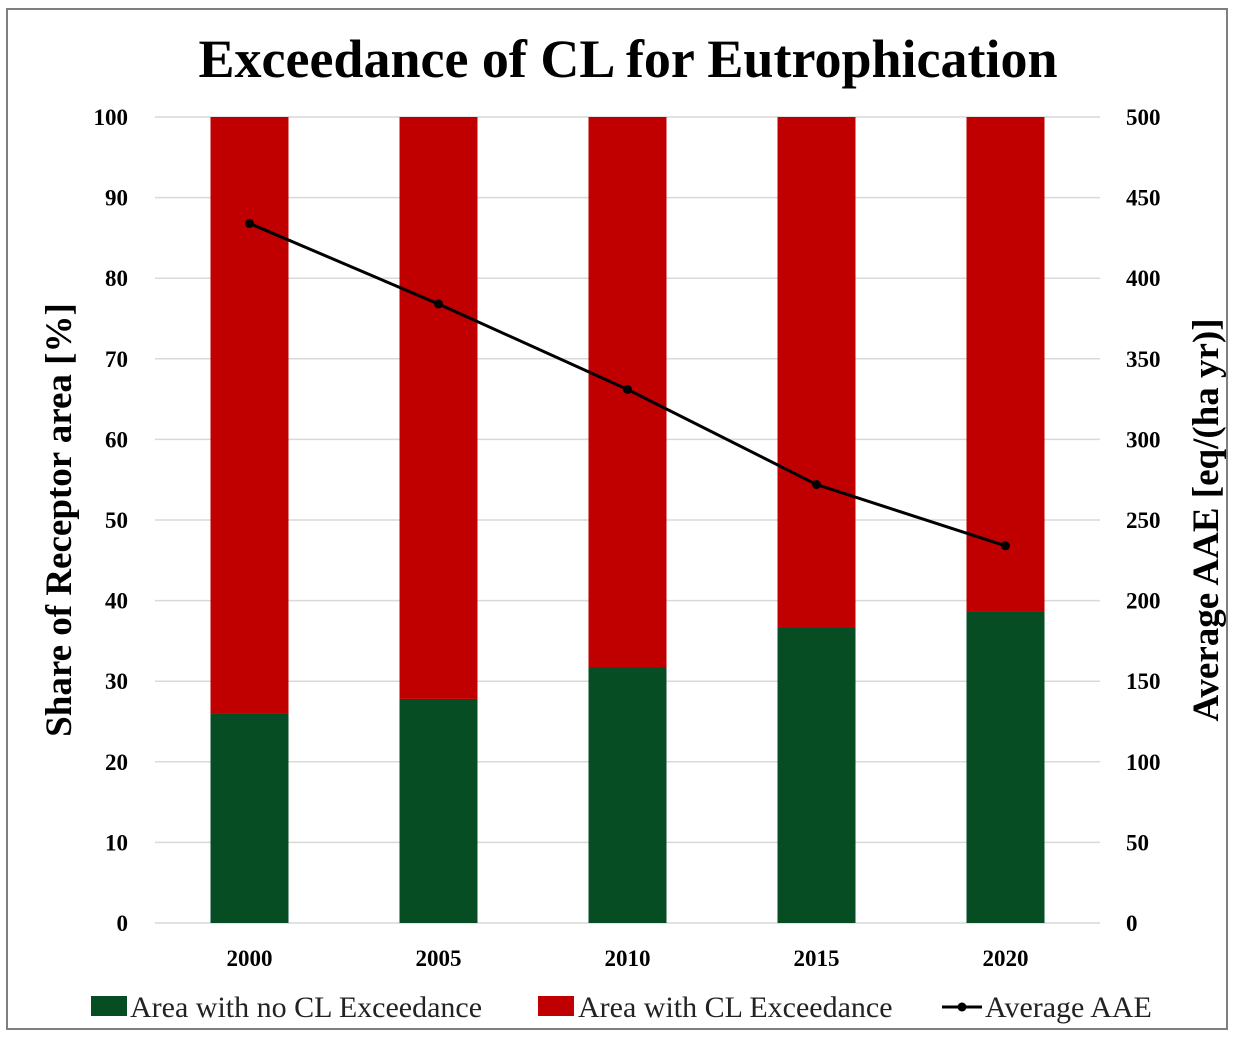 The image size is (1237, 1037). What do you see at coordinates (1143, 117) in the screenshot?
I see `y-right-tick-label: 500` at bounding box center [1143, 117].